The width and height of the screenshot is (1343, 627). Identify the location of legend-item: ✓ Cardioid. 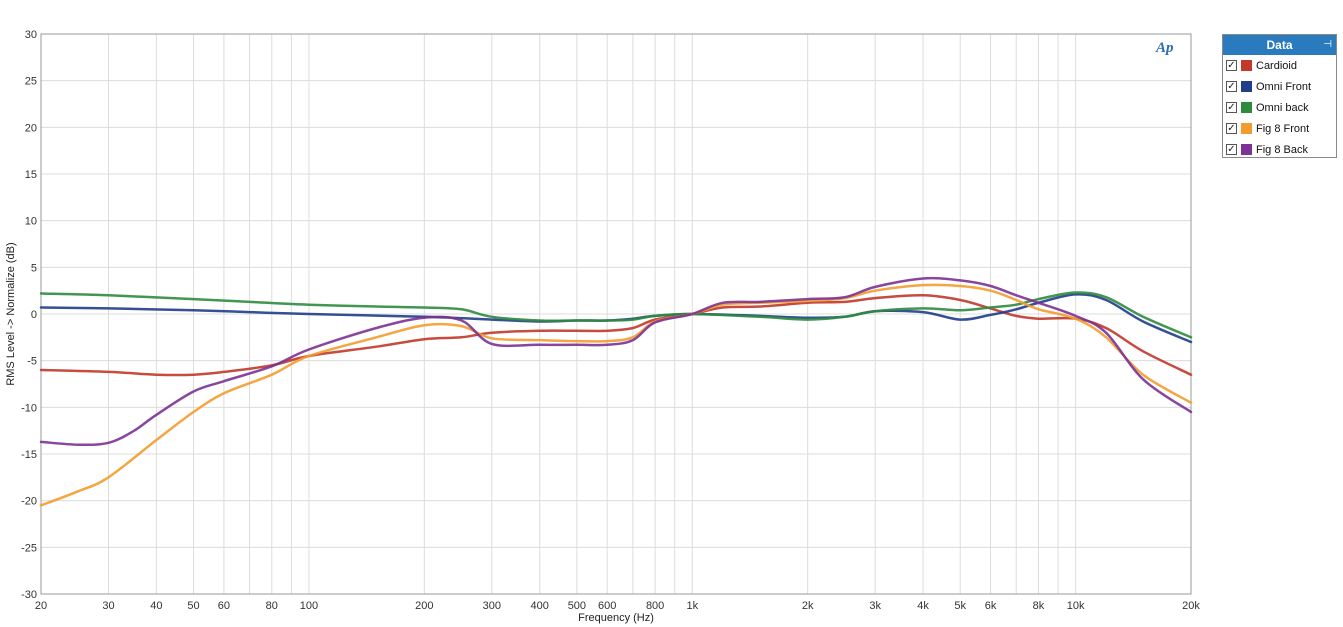
(1279, 65).